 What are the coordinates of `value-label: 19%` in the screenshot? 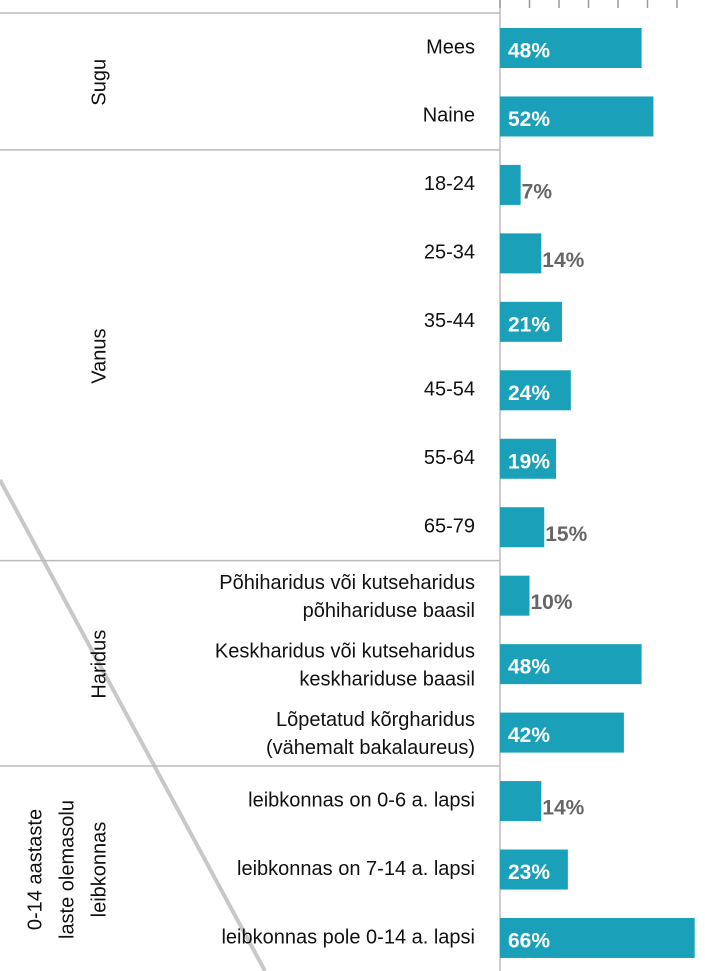 It's located at (529, 461).